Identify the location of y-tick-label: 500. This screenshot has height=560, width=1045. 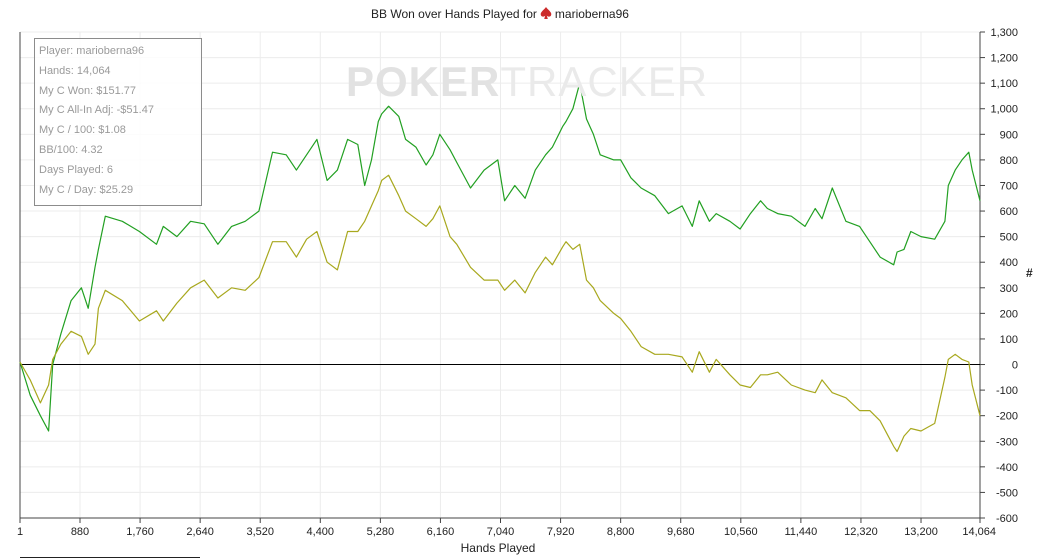
(1009, 238).